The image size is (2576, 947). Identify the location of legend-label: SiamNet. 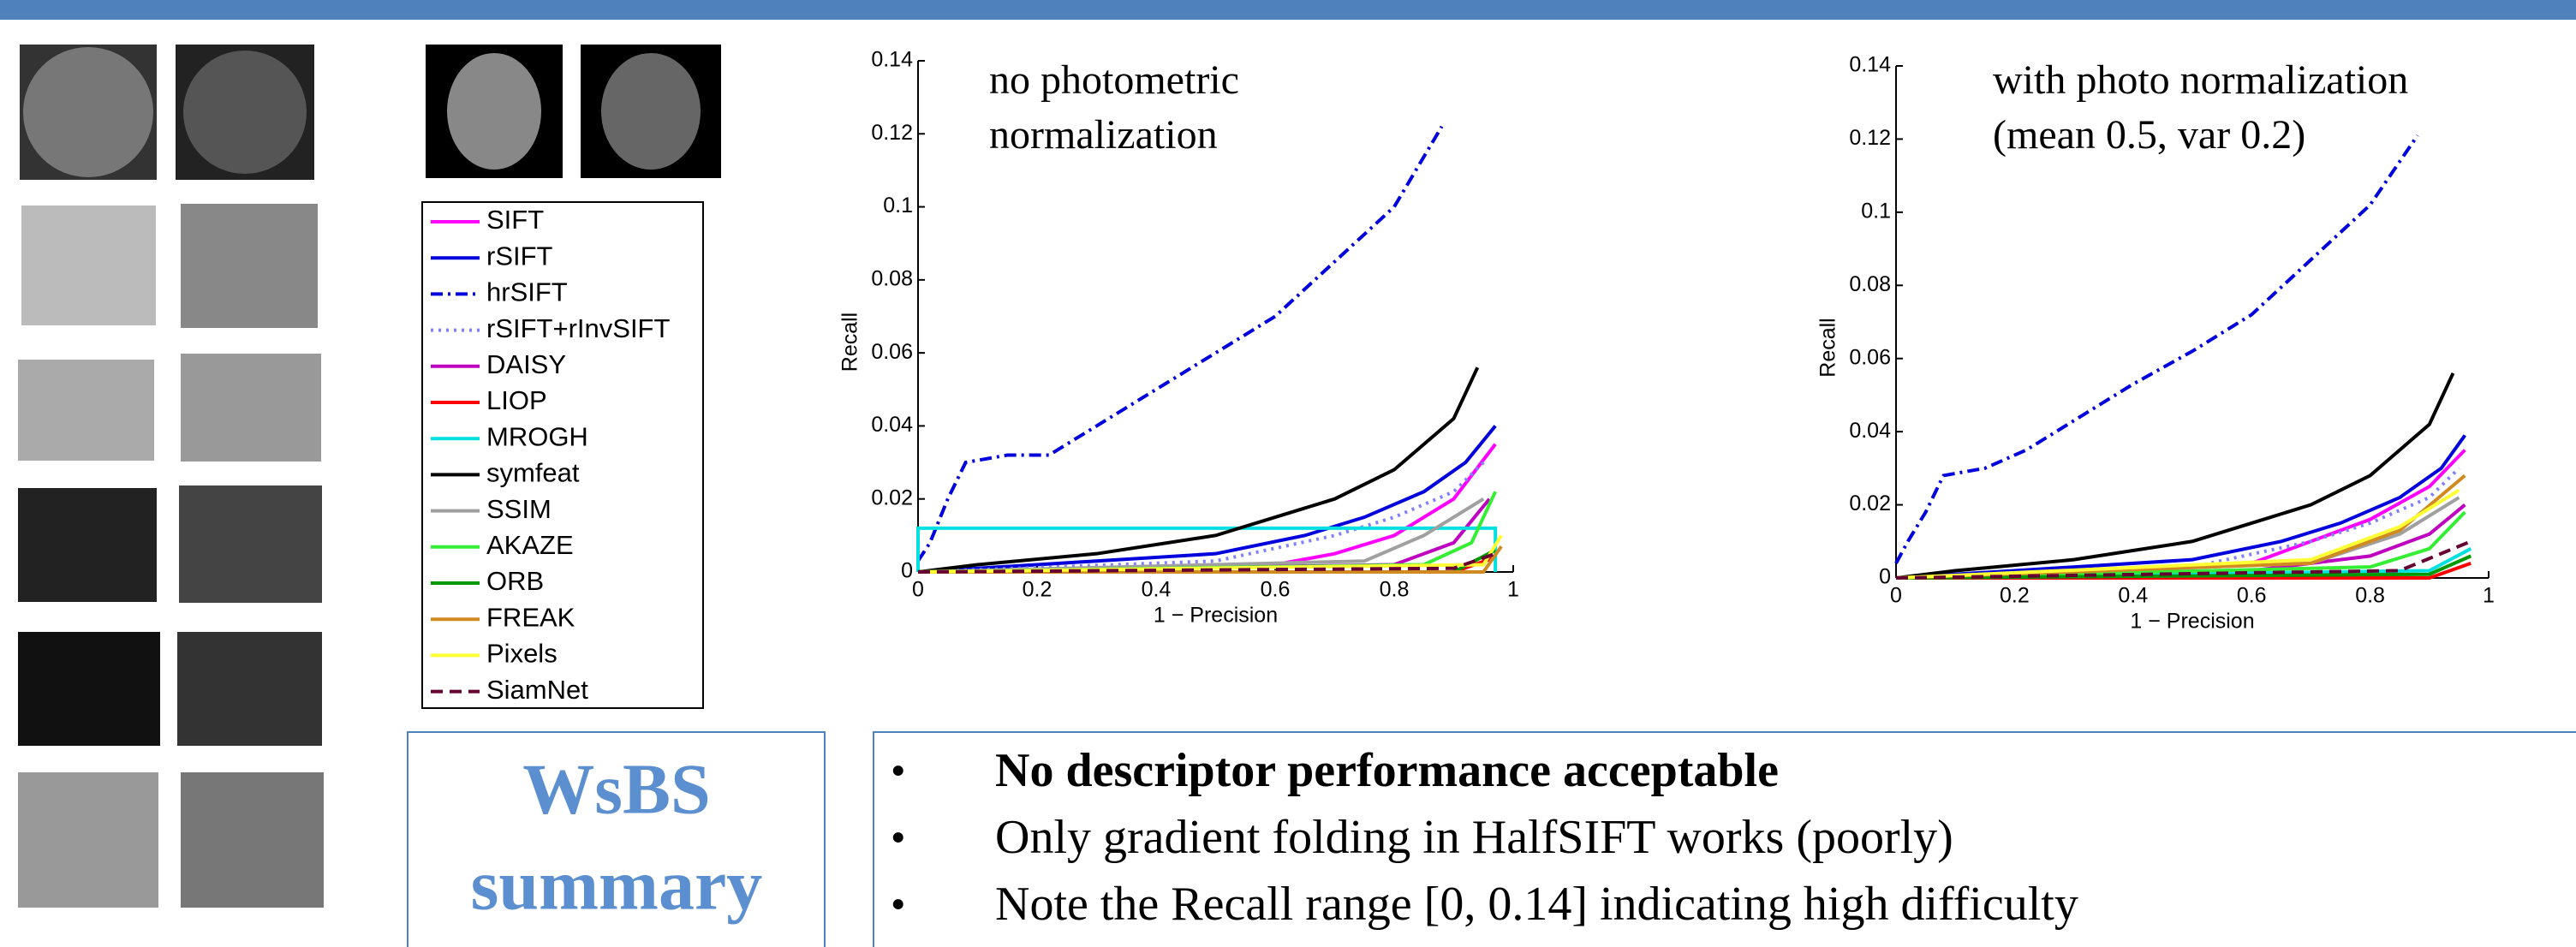
(537, 690).